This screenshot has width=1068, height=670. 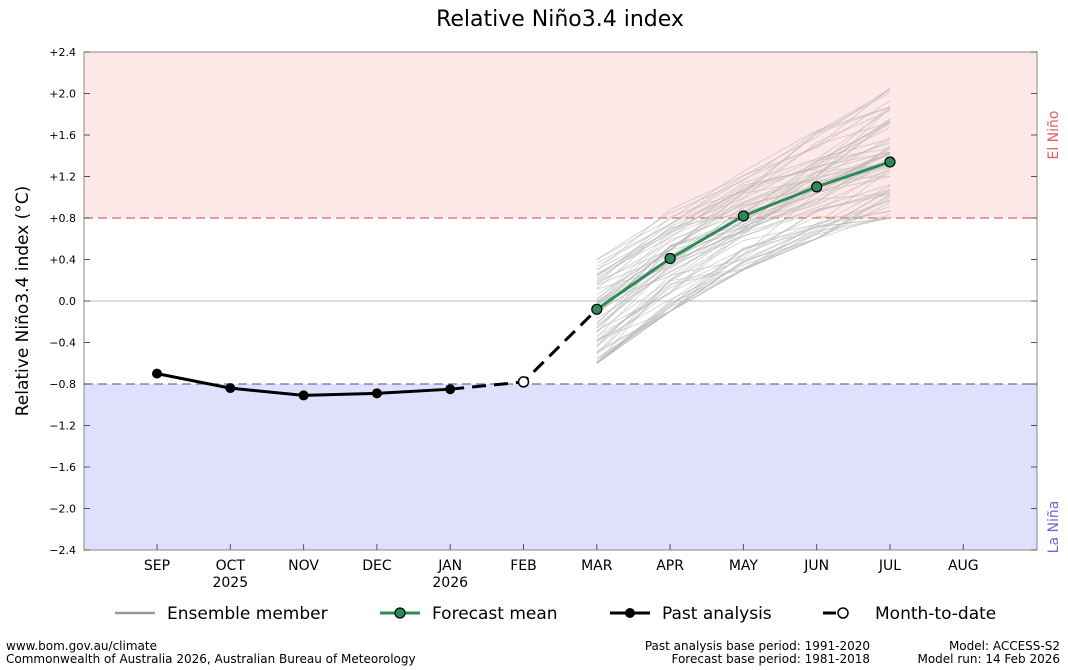 I want to click on footer-model: Model: ACCESS-S2 Model run: 14 Feb 2026, so click(x=970, y=653).